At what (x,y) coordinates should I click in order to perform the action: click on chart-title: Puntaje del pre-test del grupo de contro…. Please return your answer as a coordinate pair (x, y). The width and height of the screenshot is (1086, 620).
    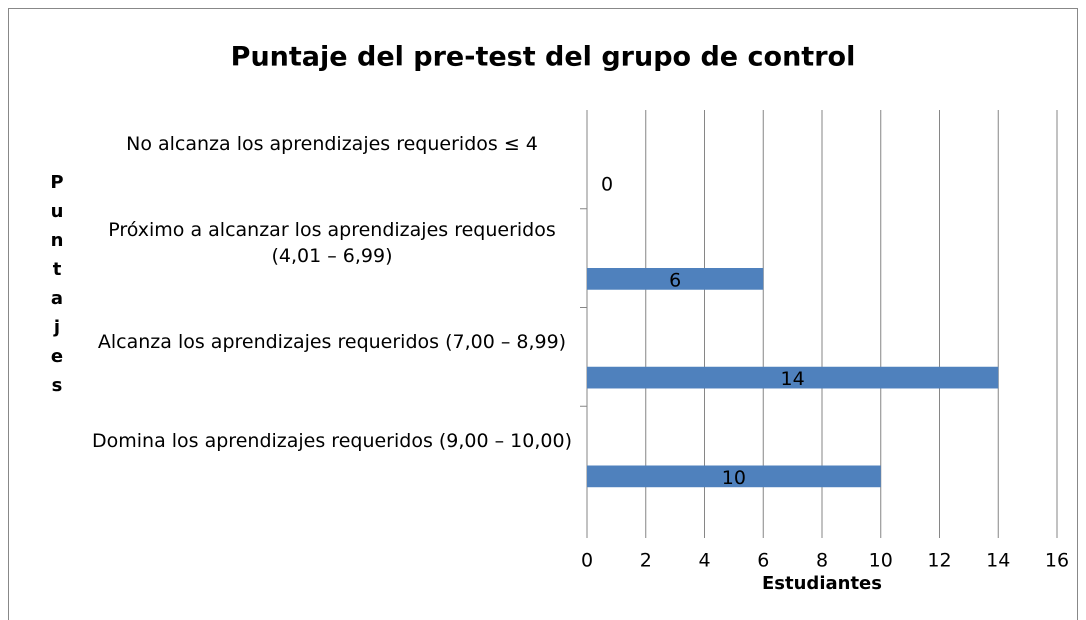
    Looking at the image, I should click on (543, 57).